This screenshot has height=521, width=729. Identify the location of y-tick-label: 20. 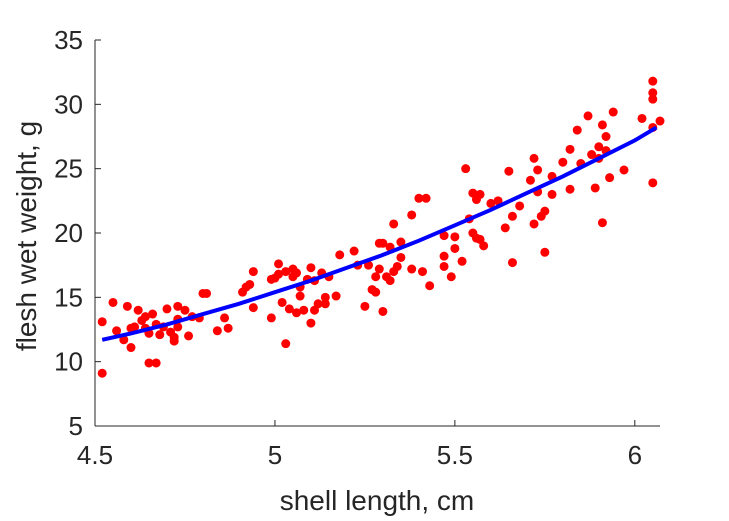
(68, 233).